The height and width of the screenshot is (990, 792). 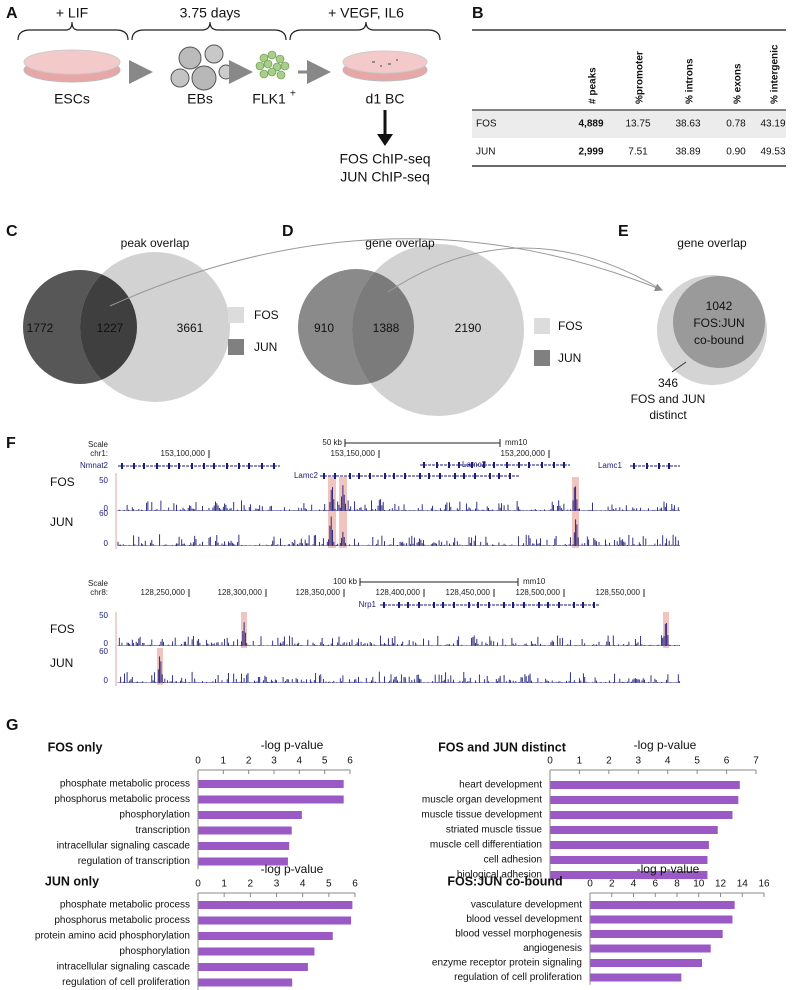 I want to click on venn-inner-label: FOS:JUN, so click(x=718, y=323).